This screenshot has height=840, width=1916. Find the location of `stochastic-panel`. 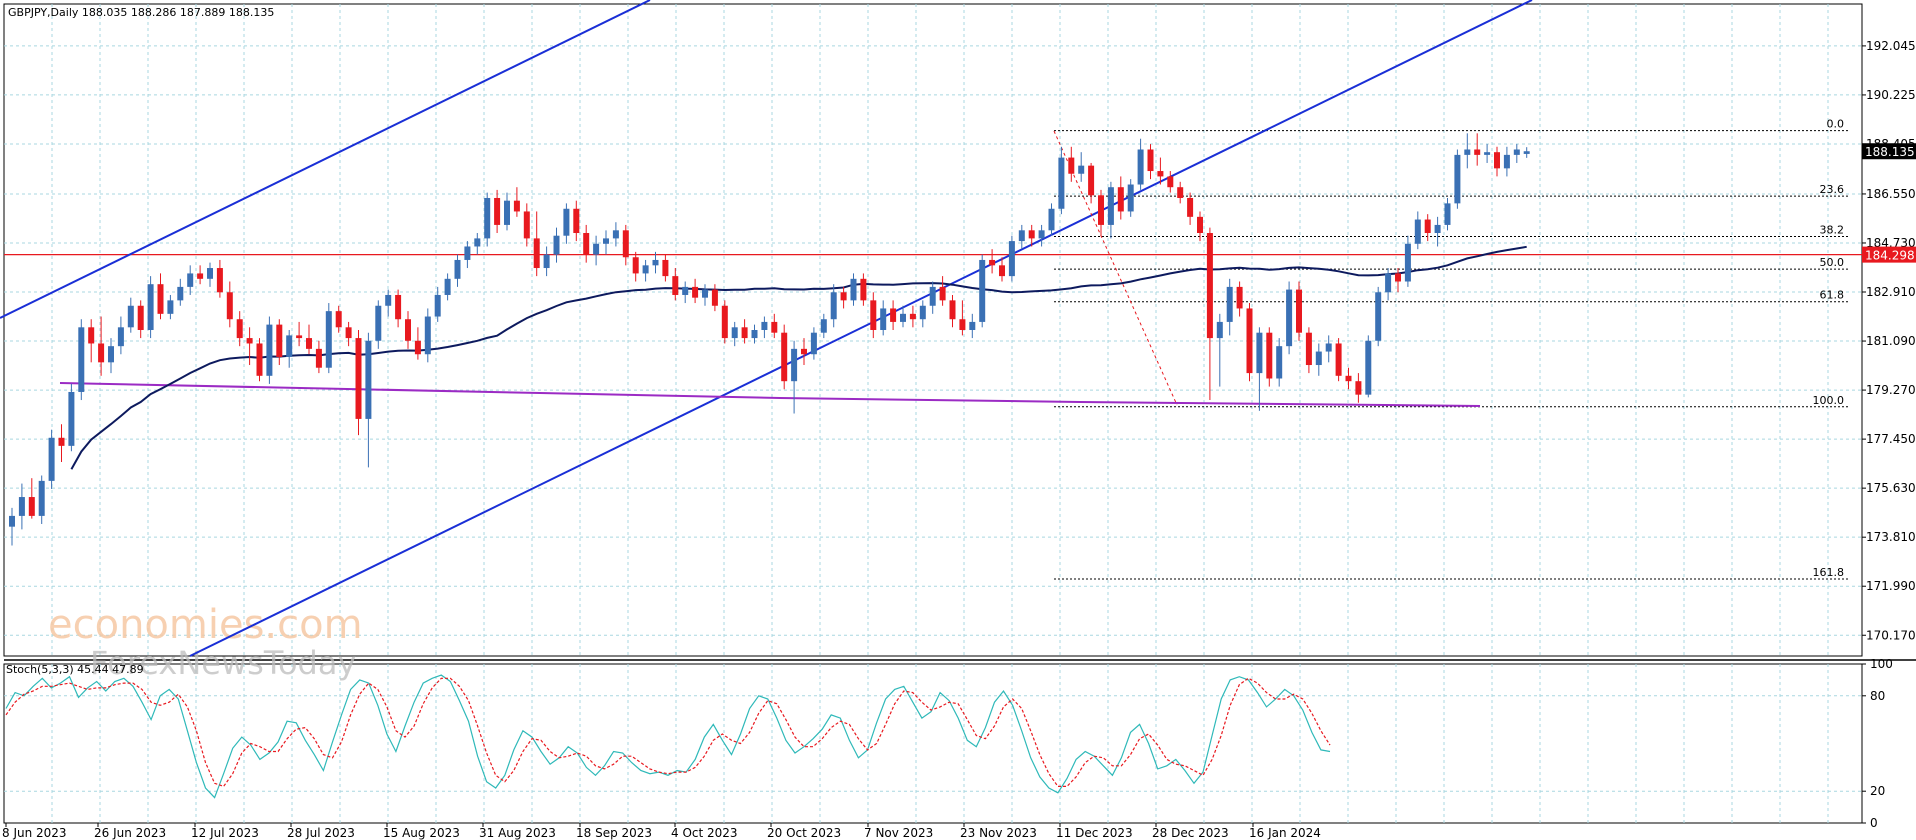

stochastic-panel is located at coordinates (933, 736).